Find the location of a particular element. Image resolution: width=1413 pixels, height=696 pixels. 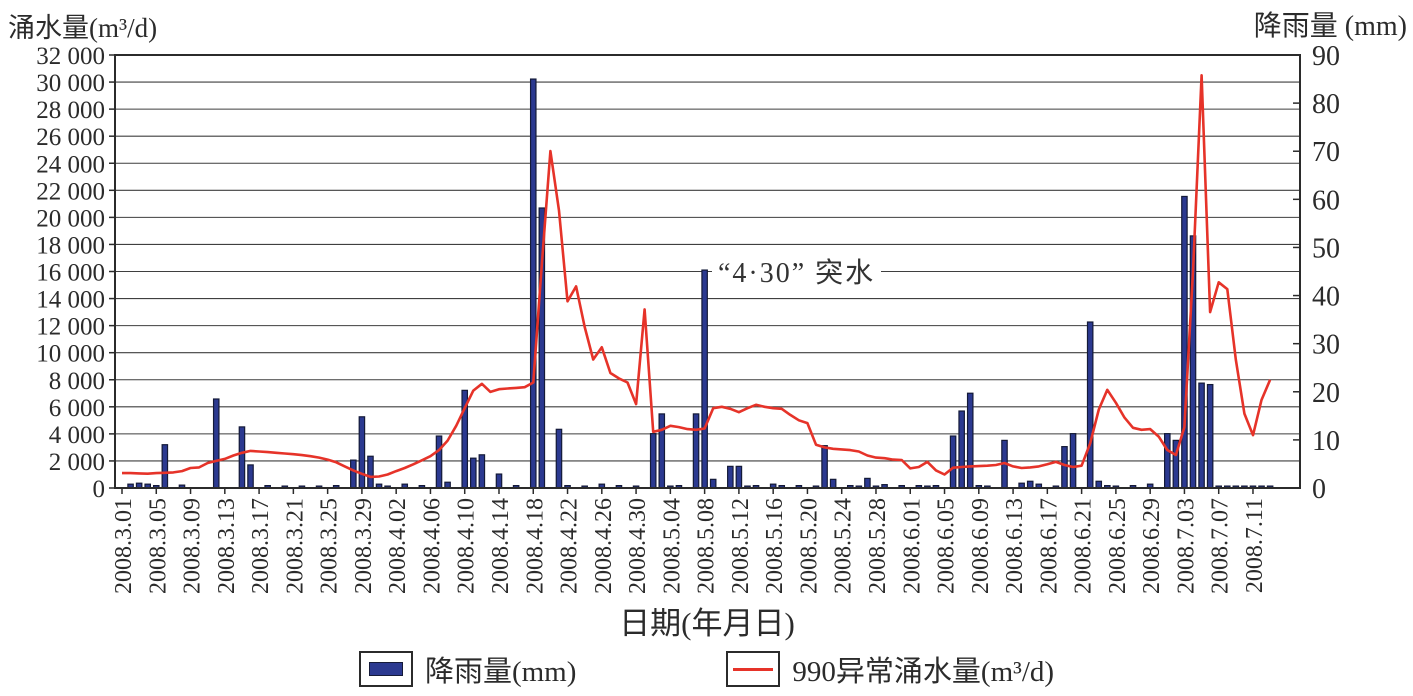

right-axis-tick-label: 70 is located at coordinates (1326, 152).